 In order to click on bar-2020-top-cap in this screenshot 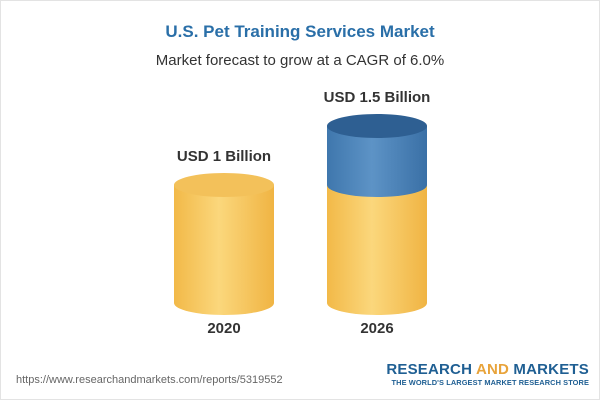, I will do `click(224, 185)`.